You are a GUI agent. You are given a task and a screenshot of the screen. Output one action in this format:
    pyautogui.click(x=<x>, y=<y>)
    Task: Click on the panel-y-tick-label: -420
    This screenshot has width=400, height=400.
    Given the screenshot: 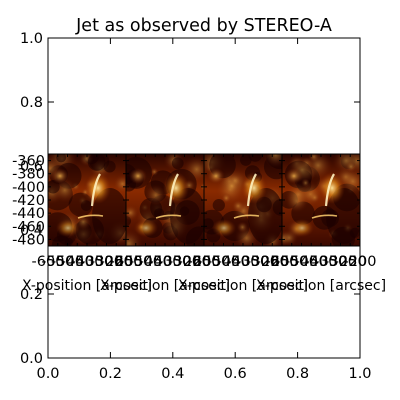 What is the action you would take?
    pyautogui.click(x=28, y=201)
    